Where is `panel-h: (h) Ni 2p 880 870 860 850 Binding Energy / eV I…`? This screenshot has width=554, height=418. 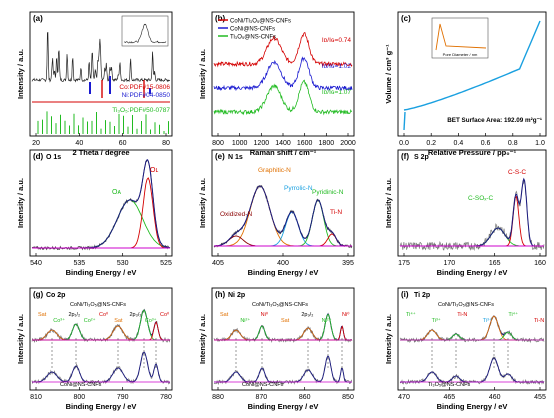
panel-h: (h) Ni 2p 880 870 860 850 Binding Energy / eV I… is located at coordinates (276, 349).